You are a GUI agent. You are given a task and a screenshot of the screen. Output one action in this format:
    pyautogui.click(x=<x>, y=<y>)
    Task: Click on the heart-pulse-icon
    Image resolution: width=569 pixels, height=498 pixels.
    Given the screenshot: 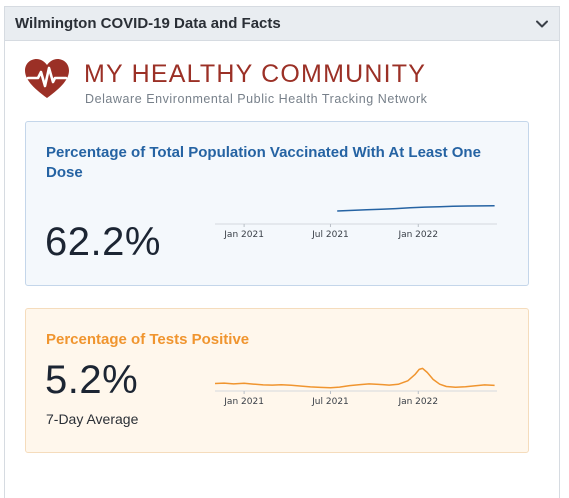 What is the action you would take?
    pyautogui.click(x=47, y=78)
    